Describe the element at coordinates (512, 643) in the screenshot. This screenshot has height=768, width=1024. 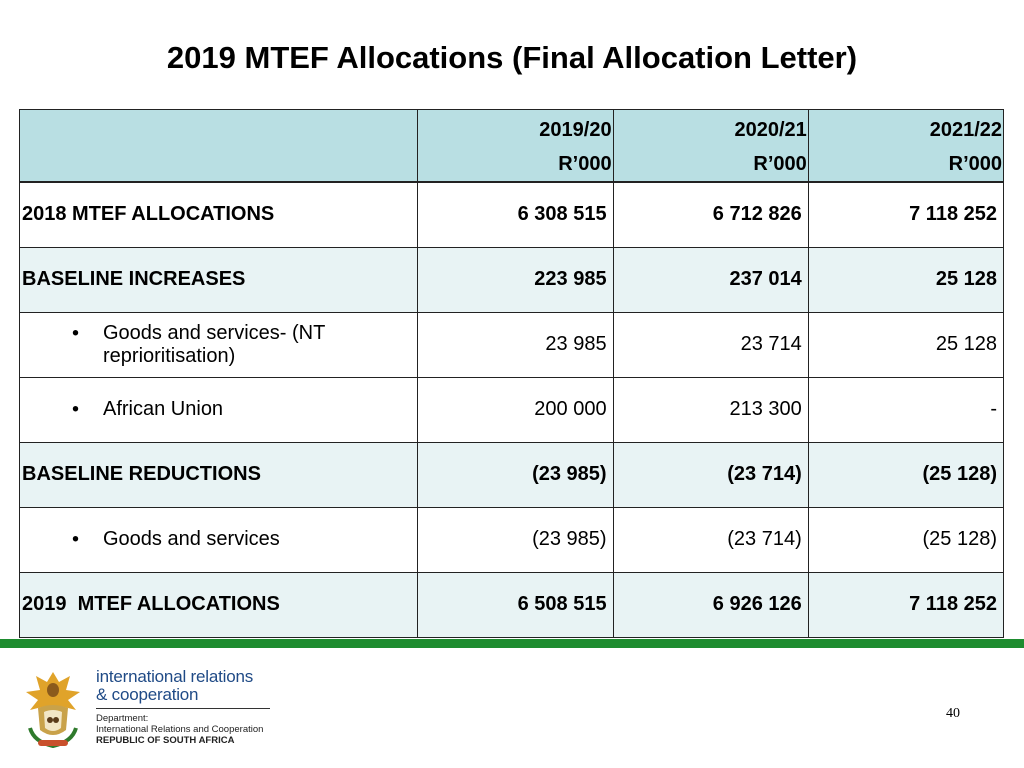
I see `footer-divider-bar` at that location.